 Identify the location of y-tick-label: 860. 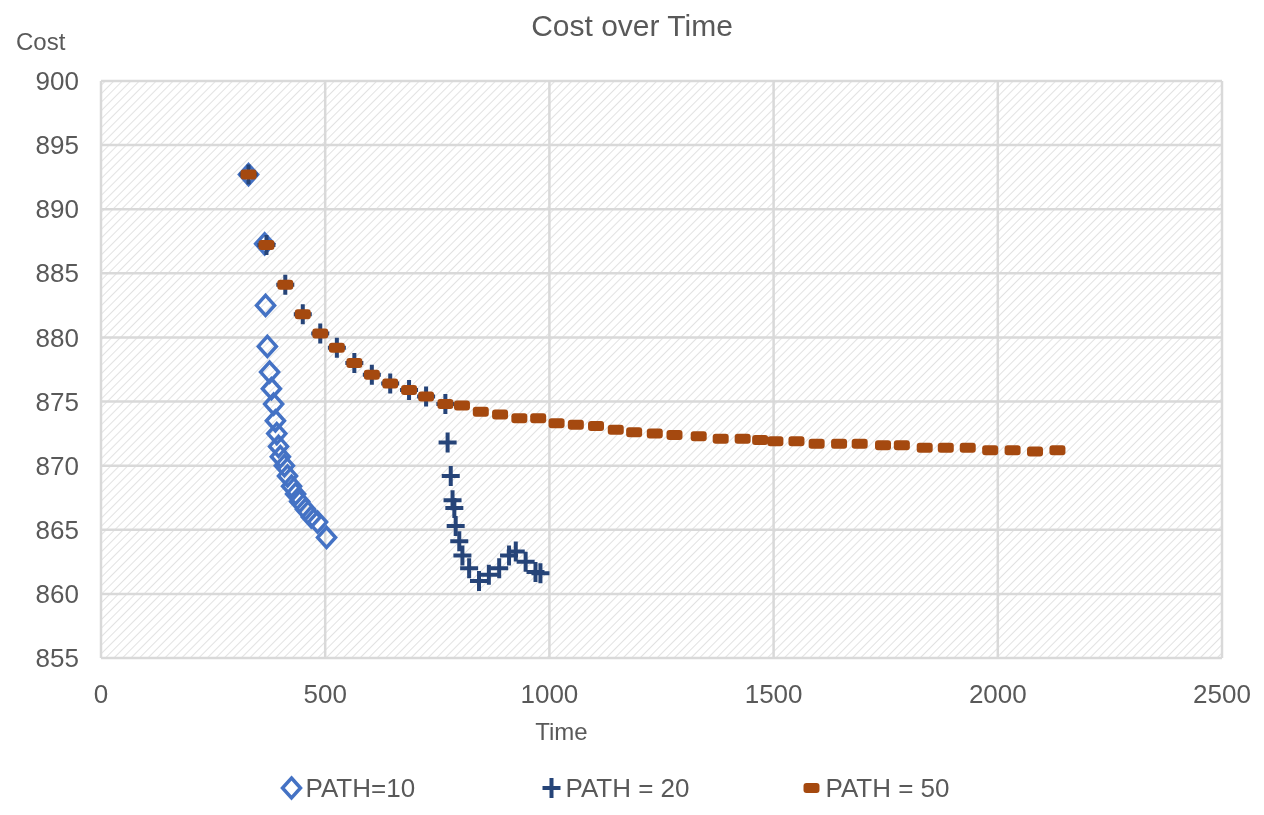
(57, 593).